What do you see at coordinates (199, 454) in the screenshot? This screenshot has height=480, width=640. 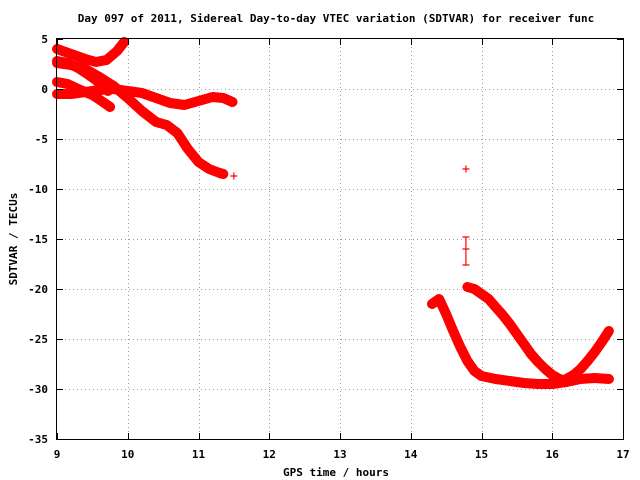 I see `x-tick-label: 11` at bounding box center [199, 454].